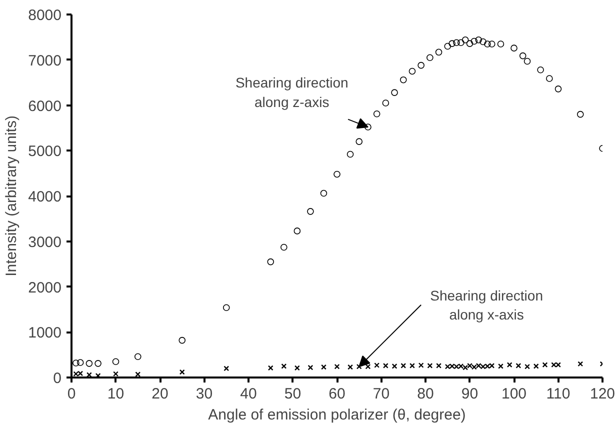 This screenshot has height=426, width=616. Describe the element at coordinates (204, 394) in the screenshot. I see `x-tick-label: 30` at that location.